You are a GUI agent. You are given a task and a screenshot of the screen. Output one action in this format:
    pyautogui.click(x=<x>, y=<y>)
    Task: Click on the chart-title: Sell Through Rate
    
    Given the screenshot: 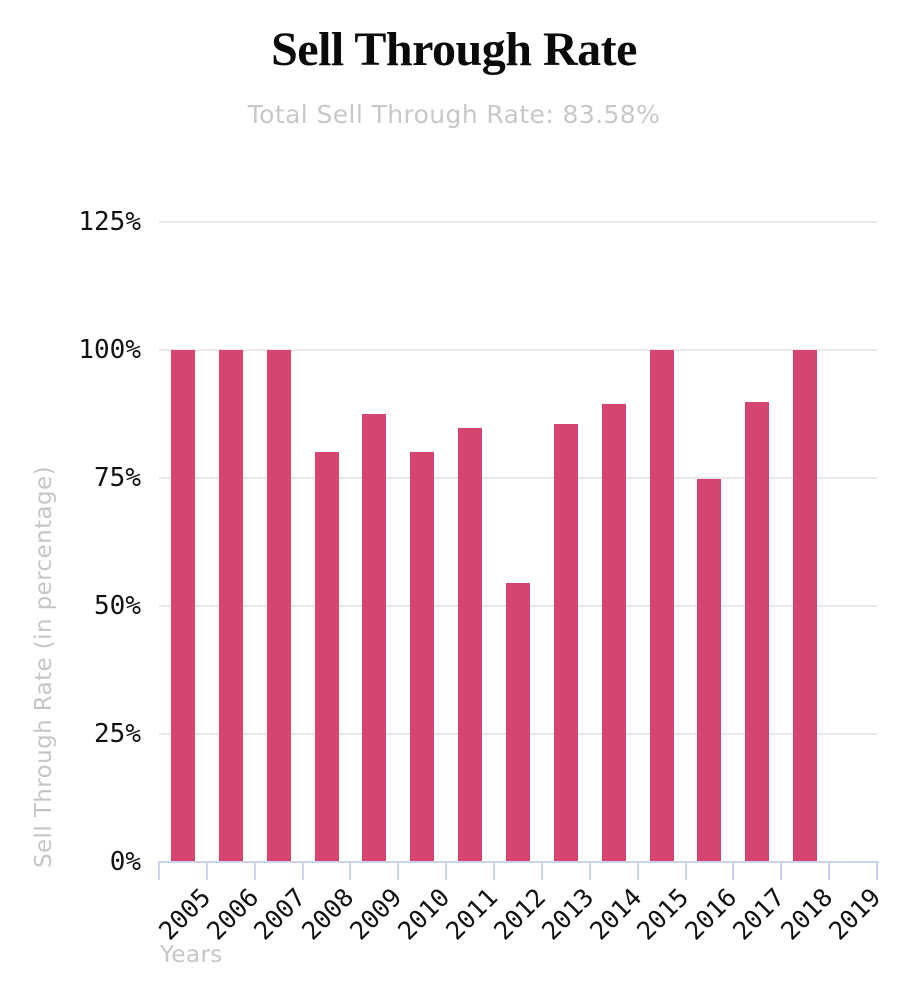 What is the action you would take?
    pyautogui.click(x=454, y=49)
    